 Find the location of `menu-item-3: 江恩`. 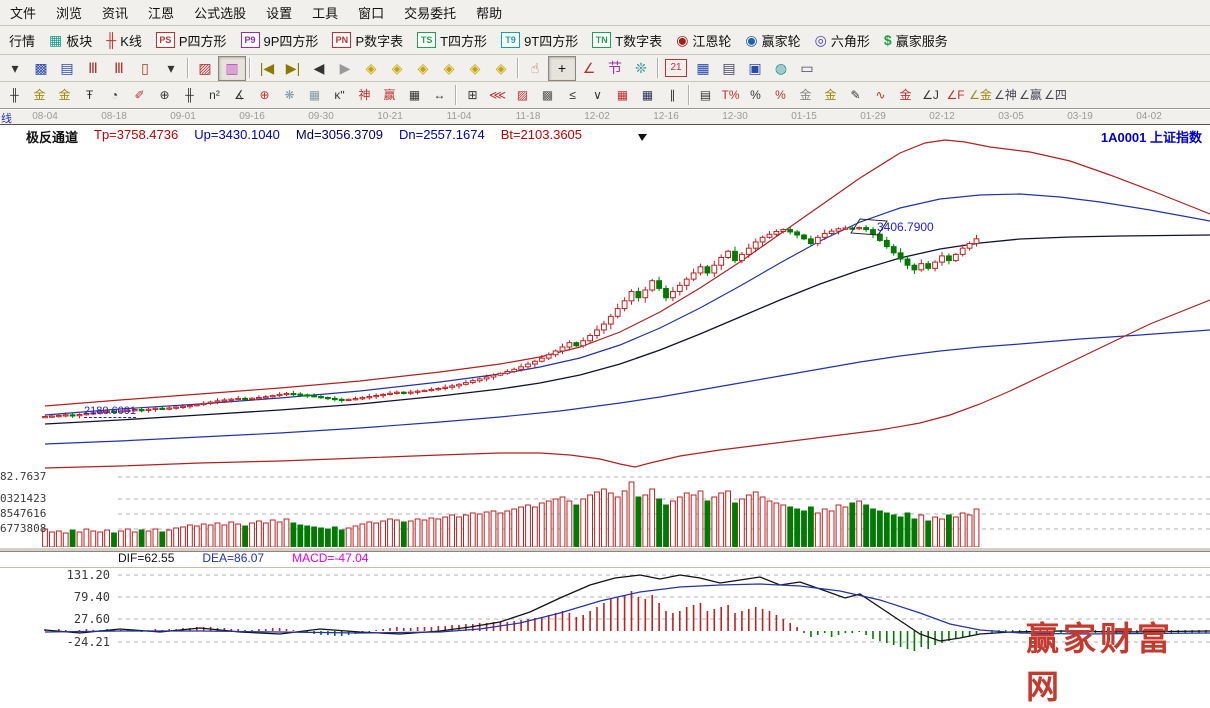

menu-item-3: 江恩 is located at coordinates (161, 13).